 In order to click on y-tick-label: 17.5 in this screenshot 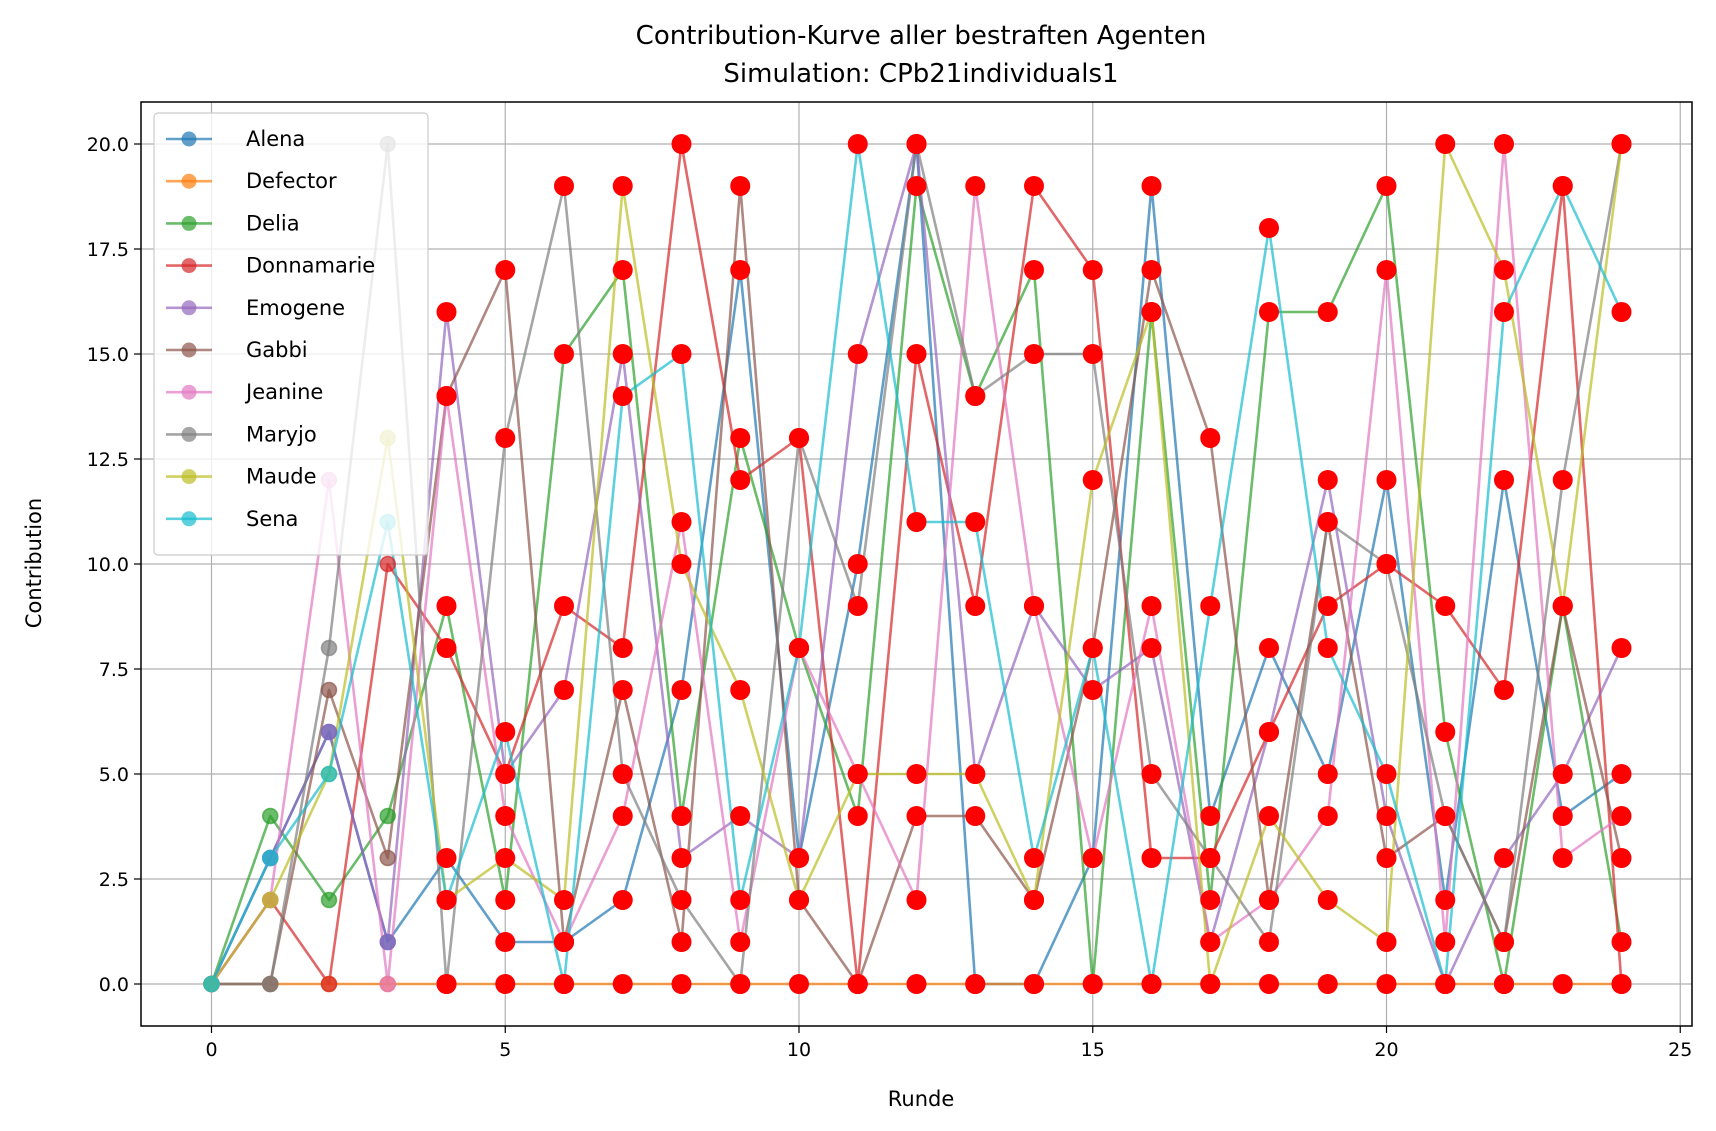, I will do `click(108, 250)`.